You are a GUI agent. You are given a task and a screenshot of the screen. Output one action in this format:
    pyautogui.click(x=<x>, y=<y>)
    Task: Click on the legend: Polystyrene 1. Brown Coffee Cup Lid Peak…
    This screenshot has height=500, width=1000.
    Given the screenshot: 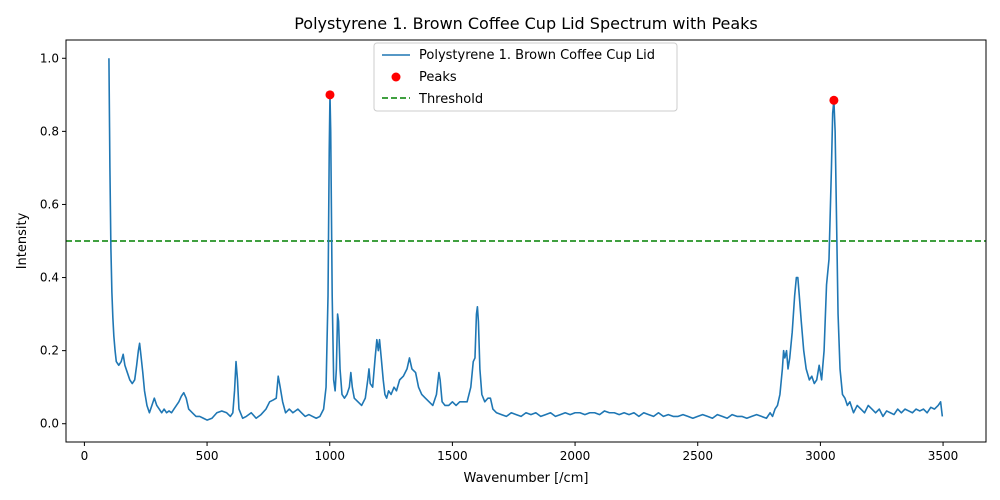 What is the action you would take?
    pyautogui.click(x=525, y=77)
    